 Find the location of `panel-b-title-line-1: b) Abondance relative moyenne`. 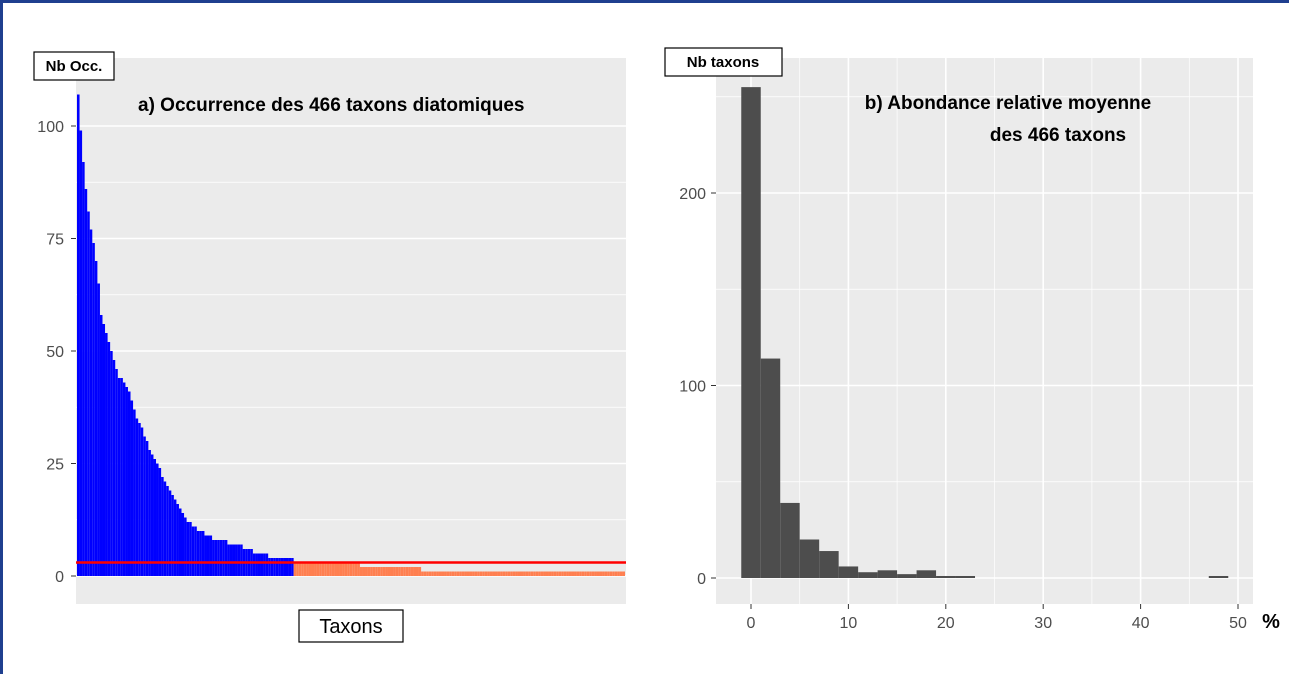

panel-b-title-line-1: b) Abondance relative moyenne is located at coordinates (1008, 103).